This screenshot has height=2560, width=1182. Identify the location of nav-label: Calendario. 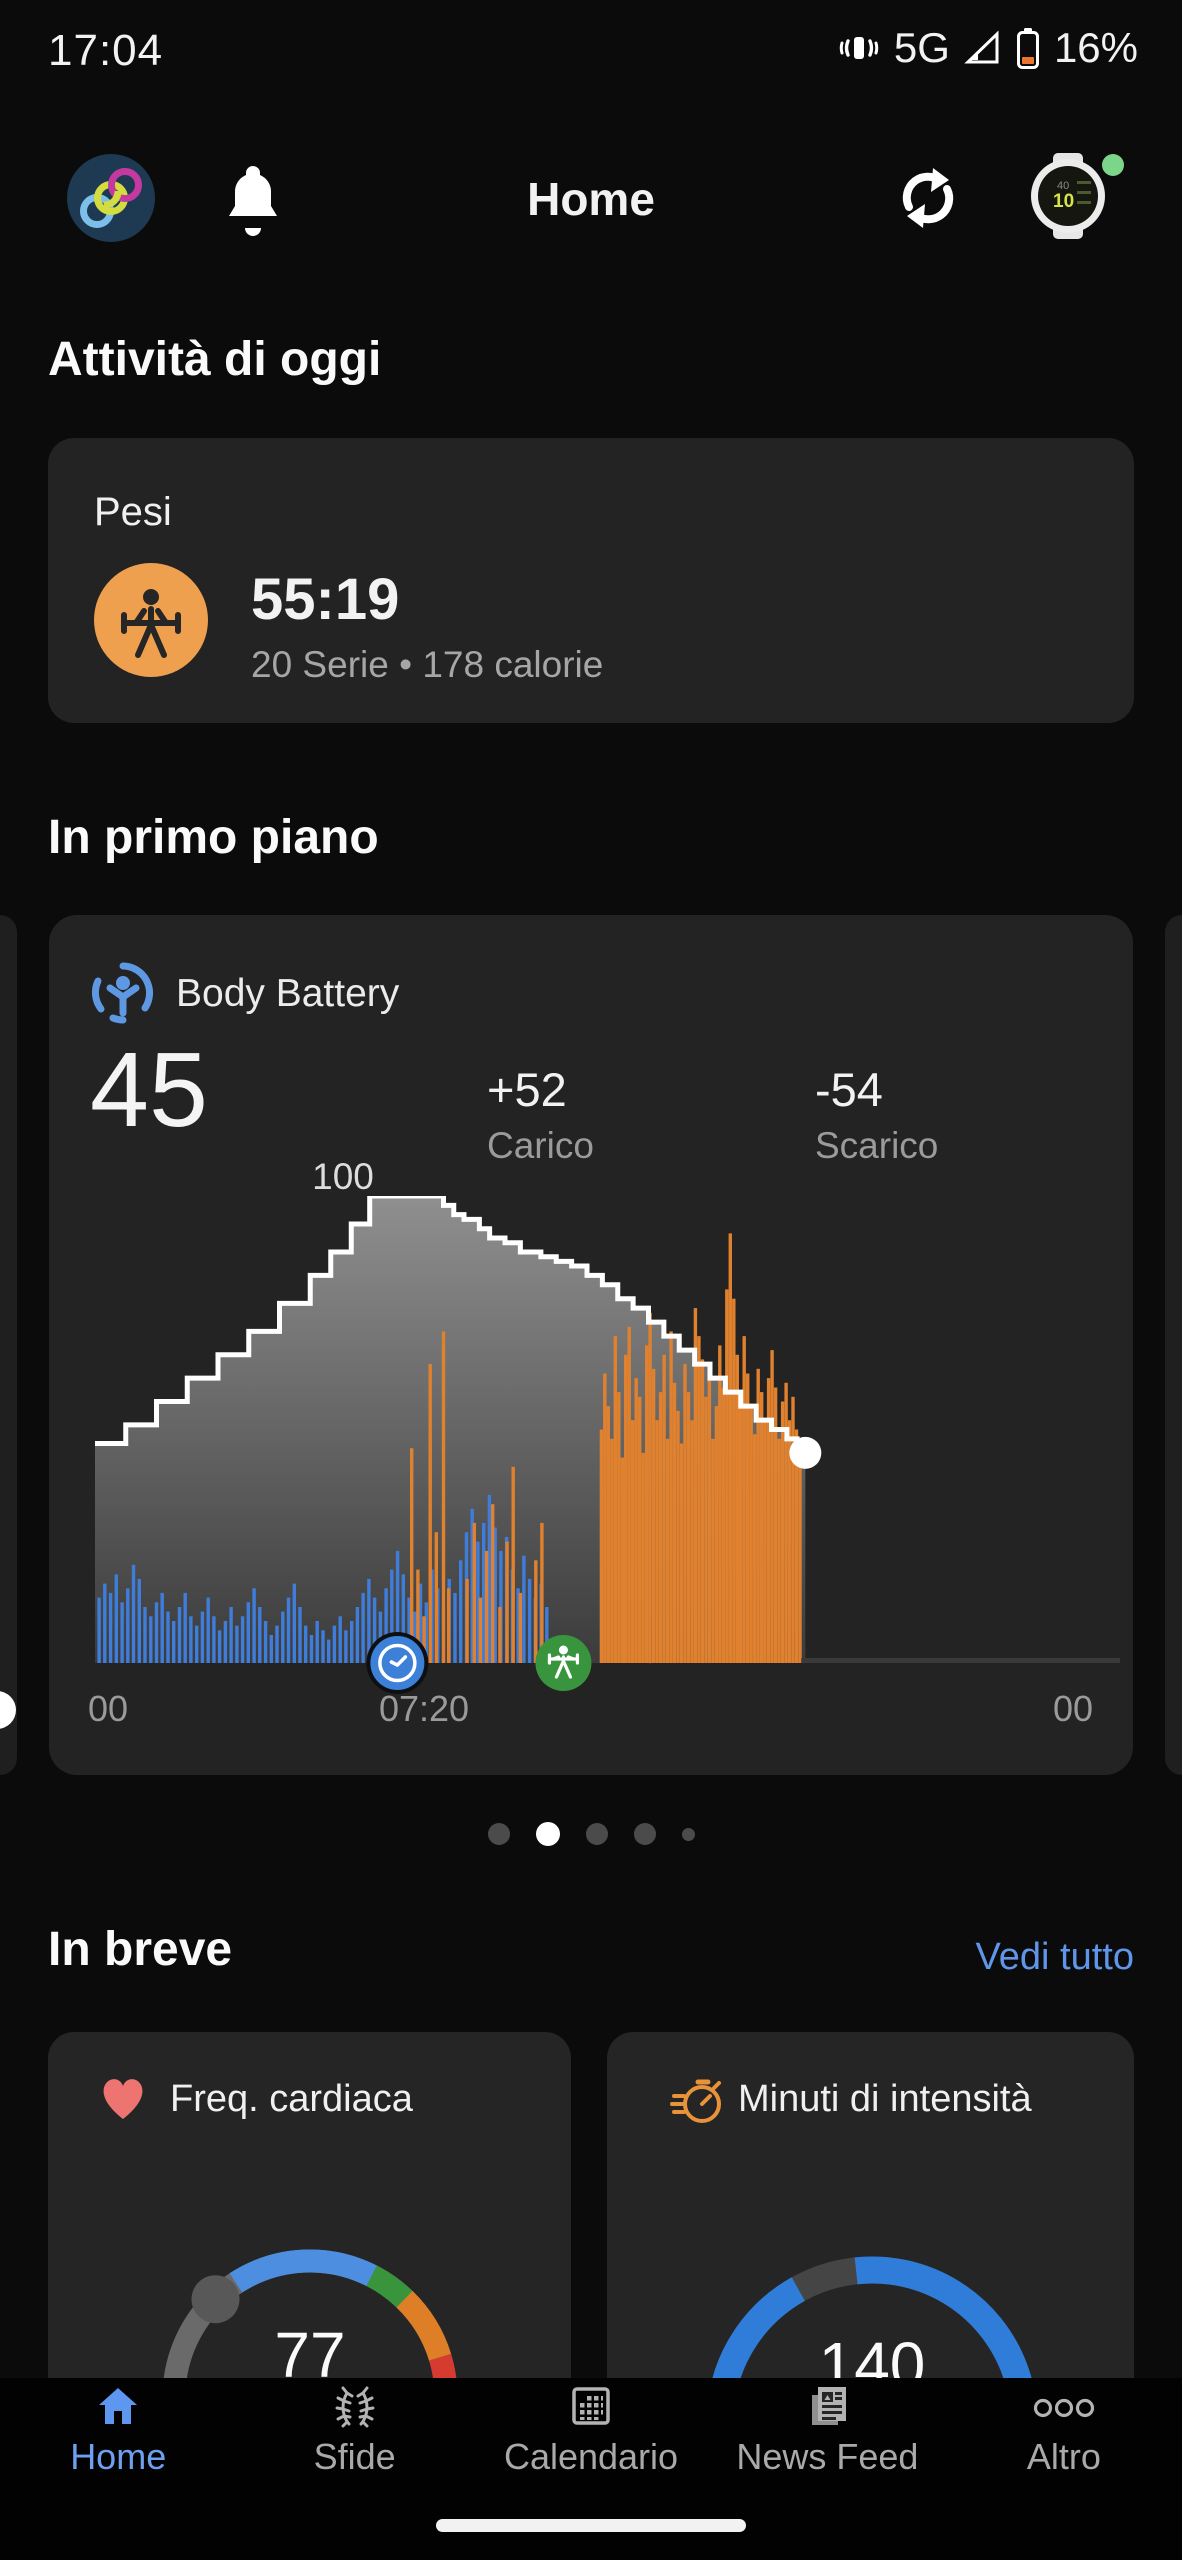
(591, 2456).